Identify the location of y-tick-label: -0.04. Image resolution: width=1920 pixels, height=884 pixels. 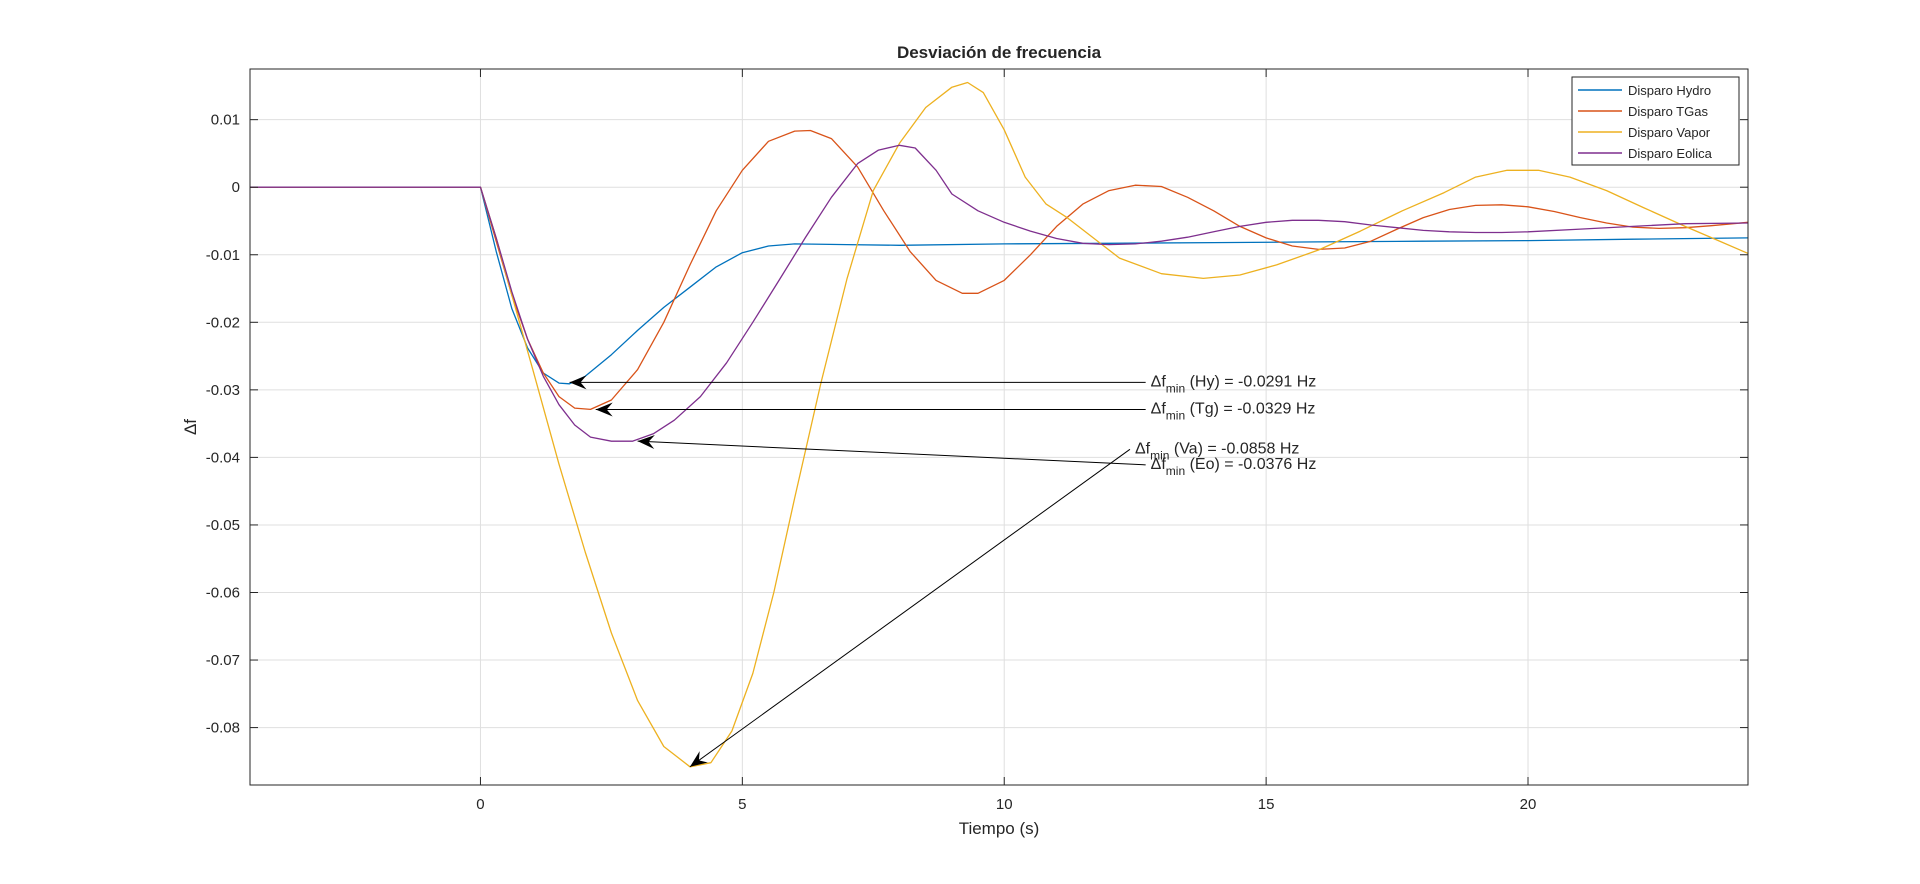
(223, 457).